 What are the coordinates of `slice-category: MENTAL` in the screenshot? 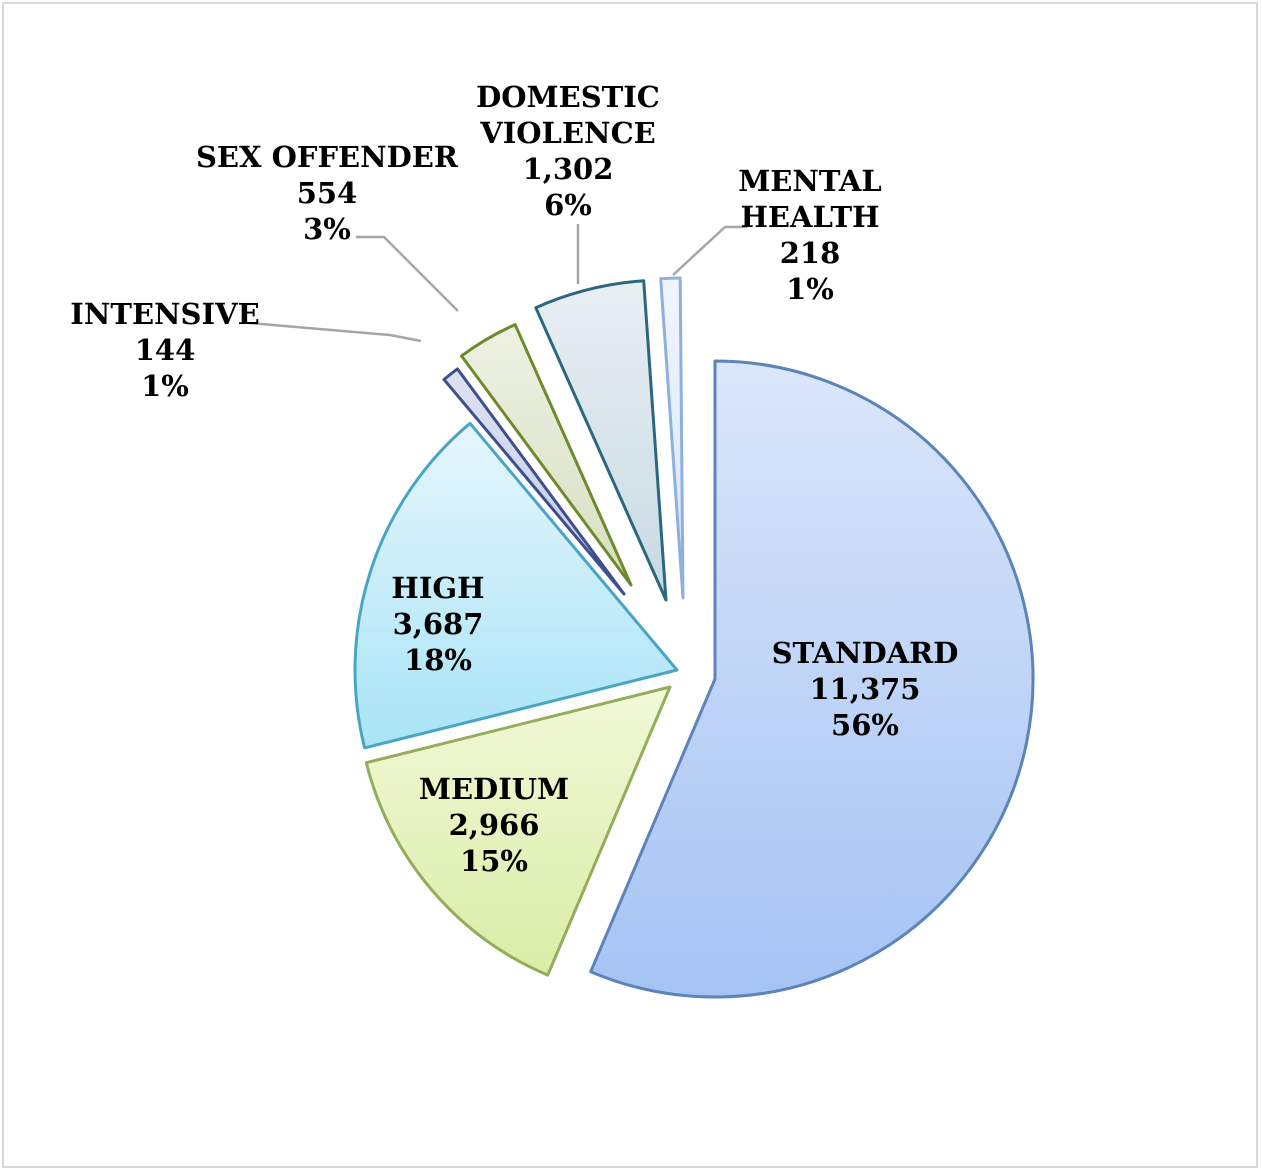 It's located at (810, 181).